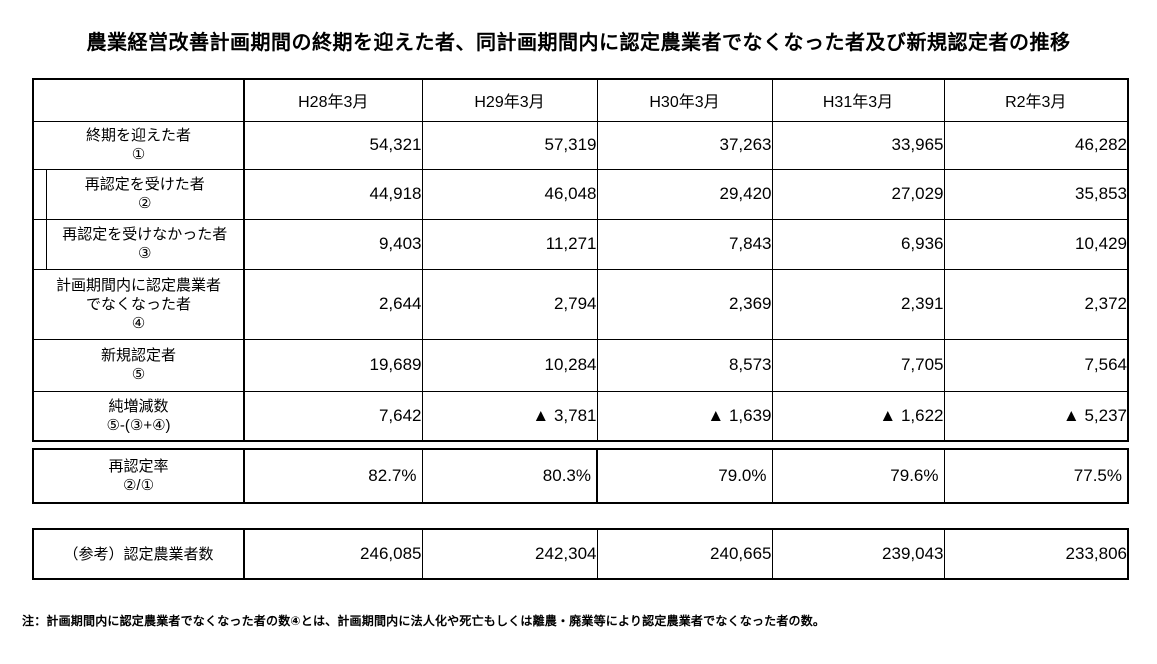 The width and height of the screenshot is (1157, 664). What do you see at coordinates (509, 244) in the screenshot?
I see `value-cell: 11,271` at bounding box center [509, 244].